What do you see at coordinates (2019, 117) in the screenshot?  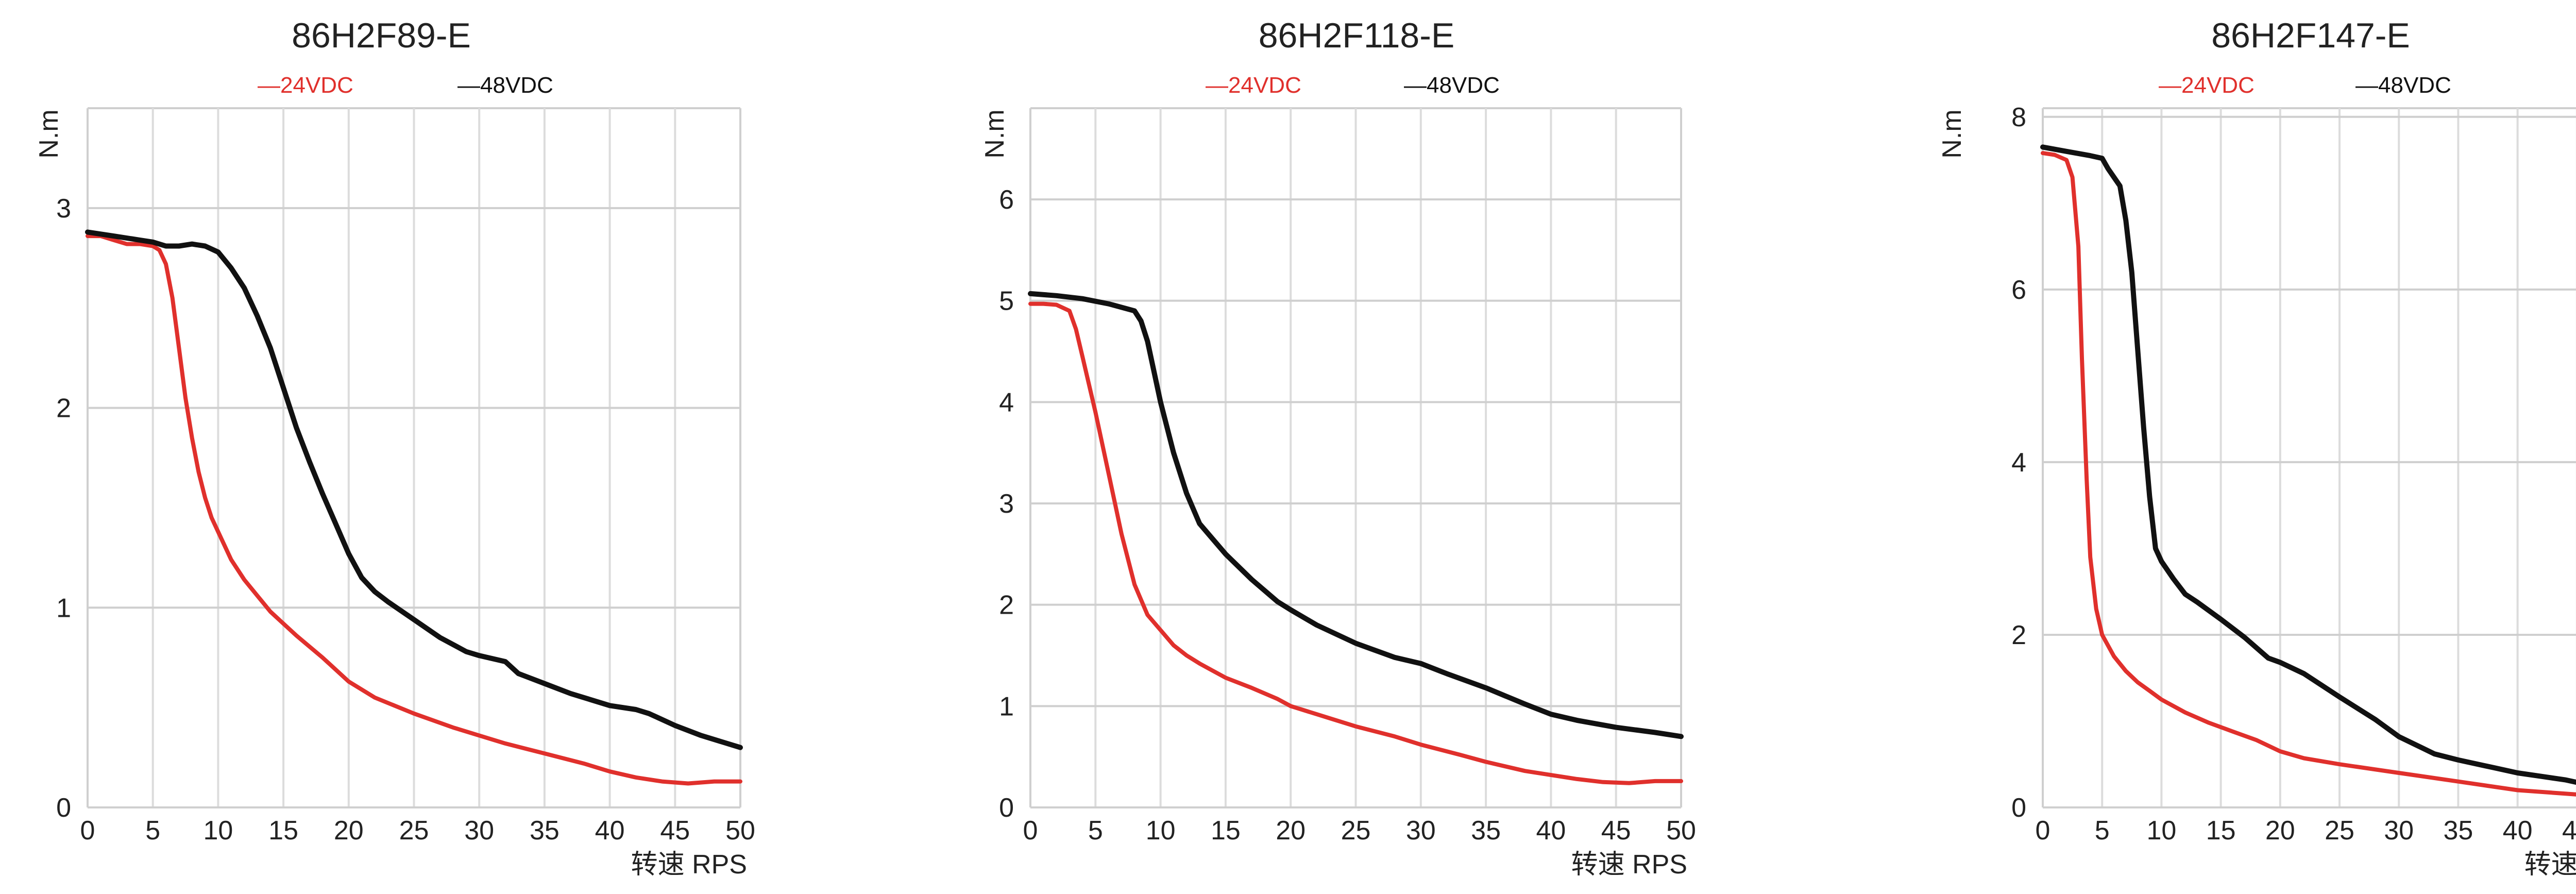 I see `y-tick-label: 8` at bounding box center [2019, 117].